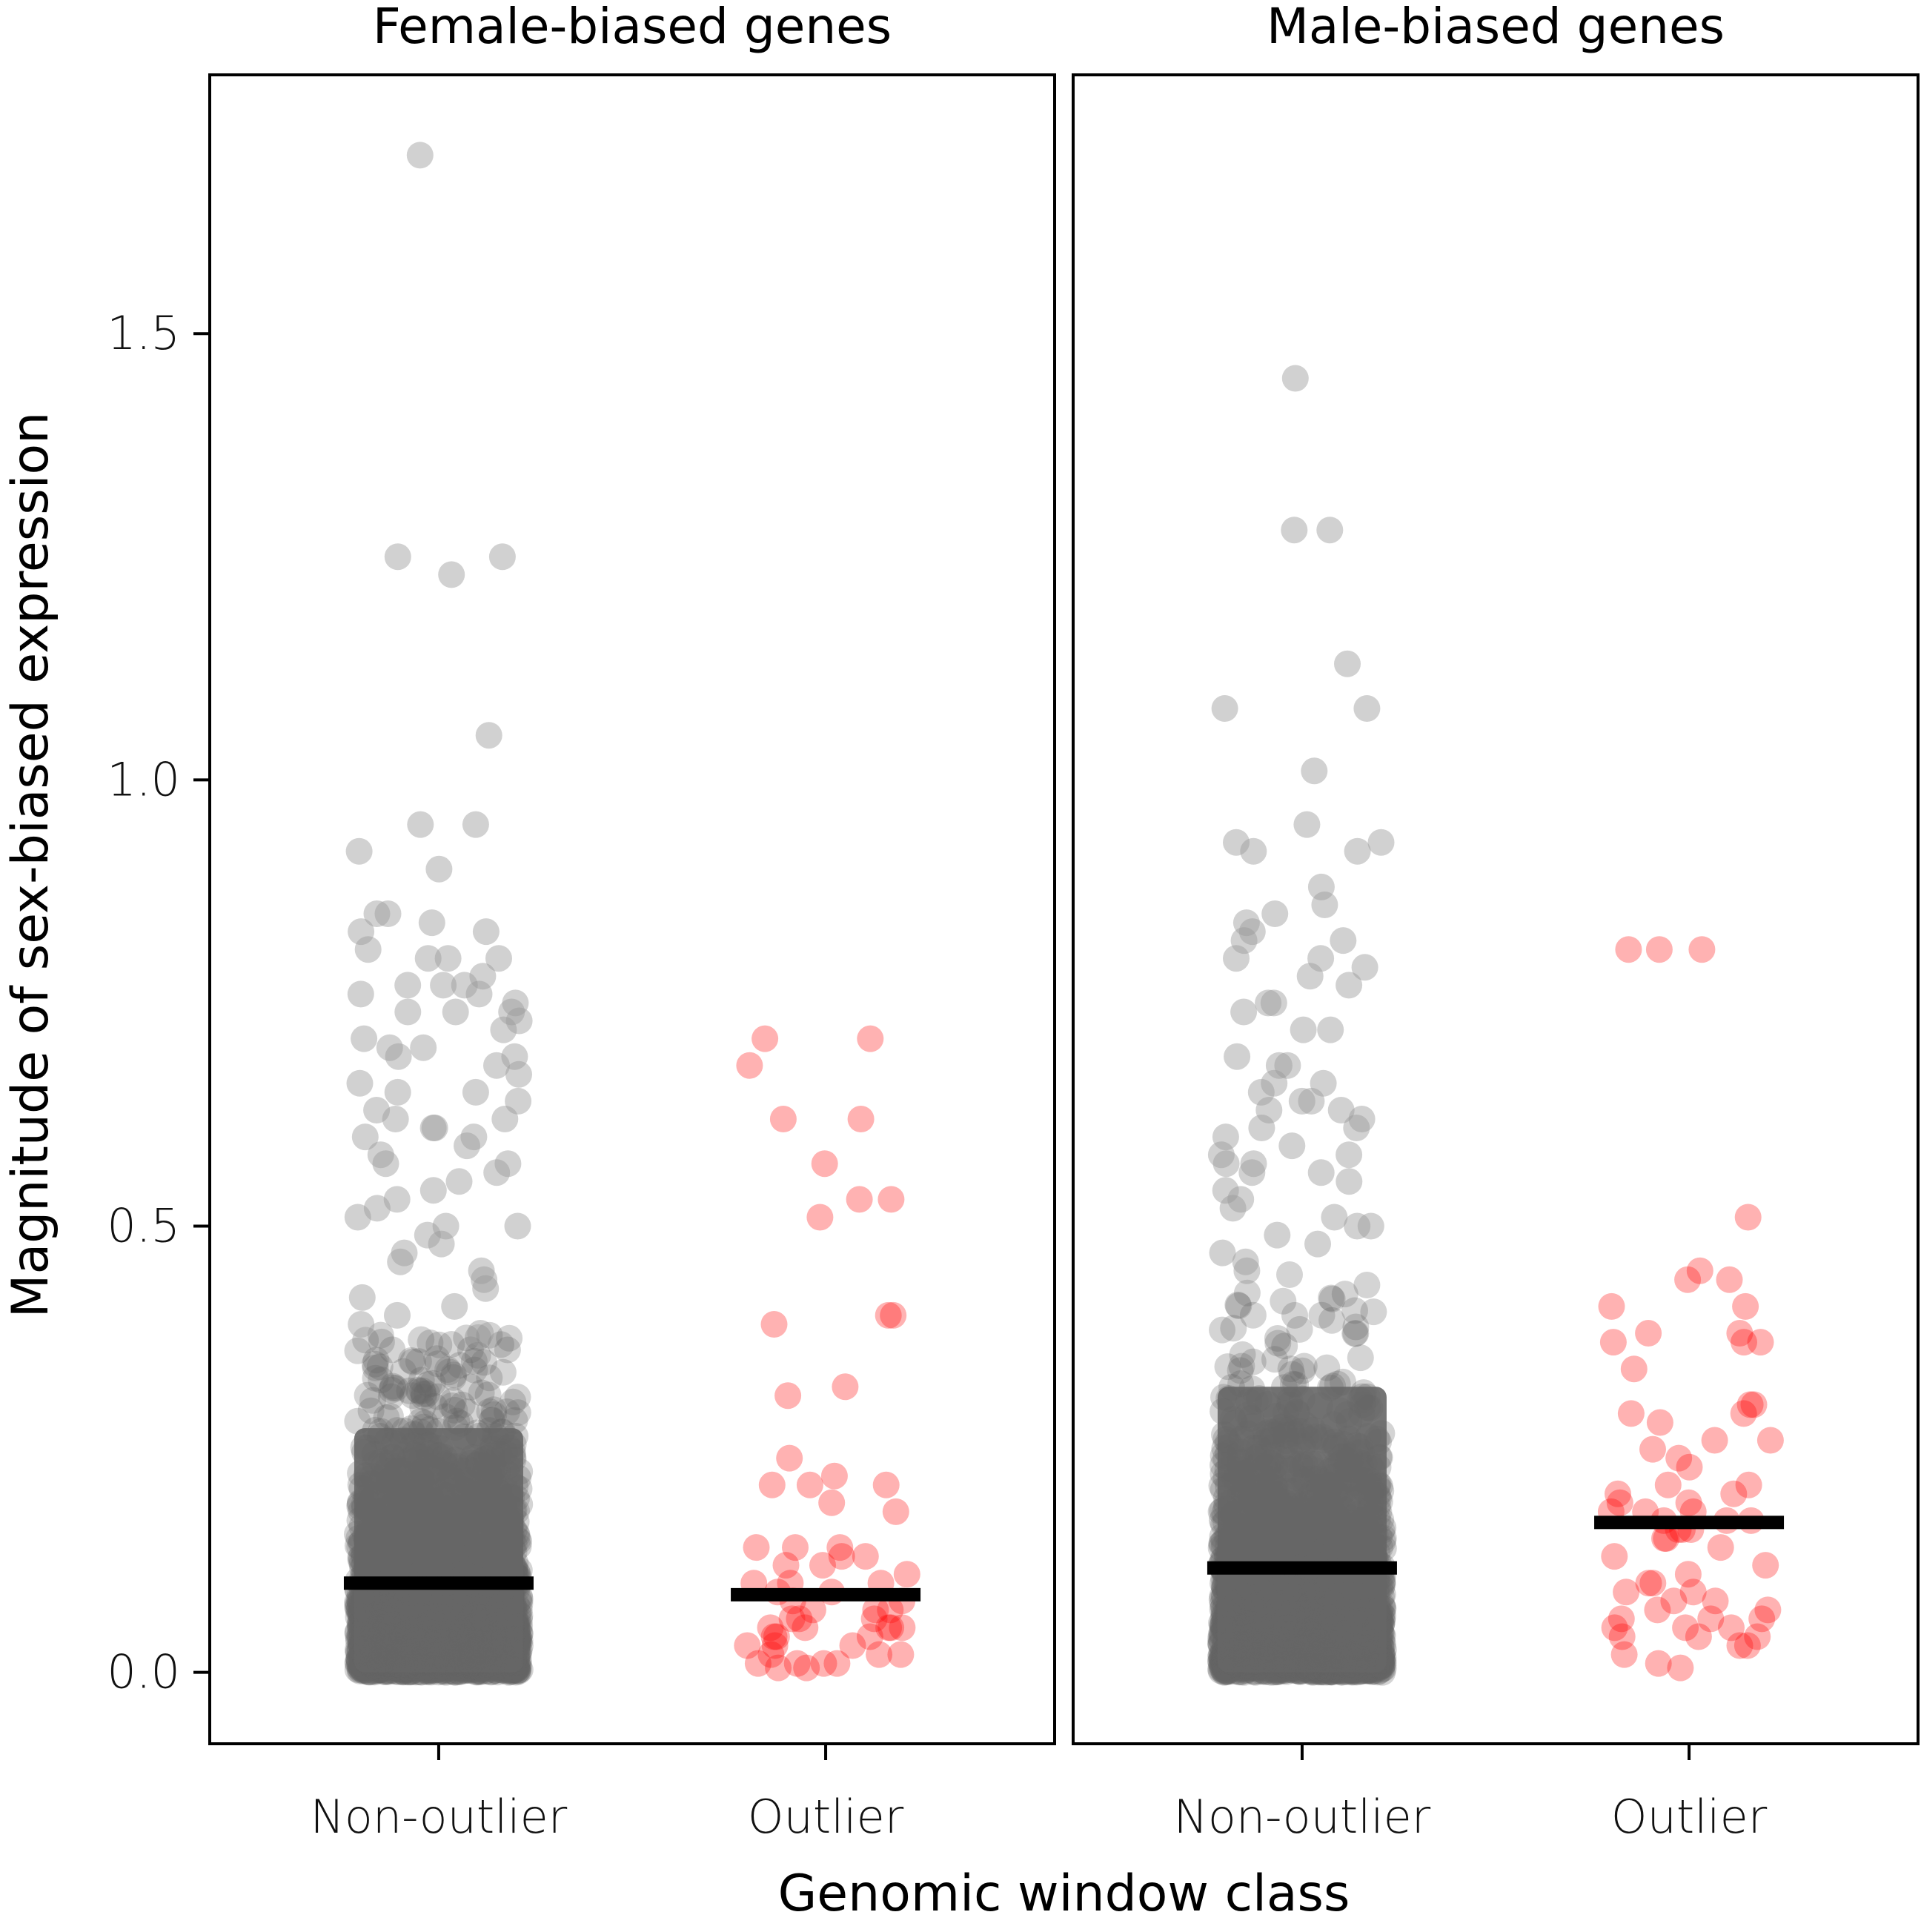 The image size is (1921, 1932). I want to click on facet-title: Female-biased genes, so click(633, 27).